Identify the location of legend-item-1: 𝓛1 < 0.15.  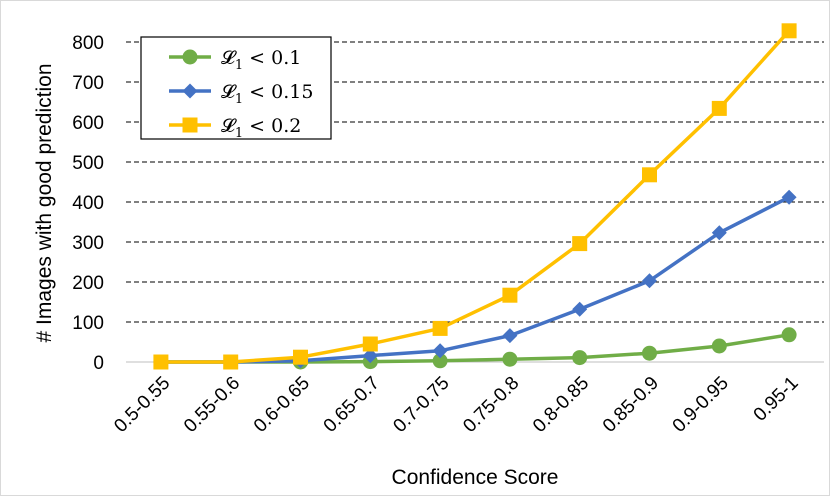
(241, 94).